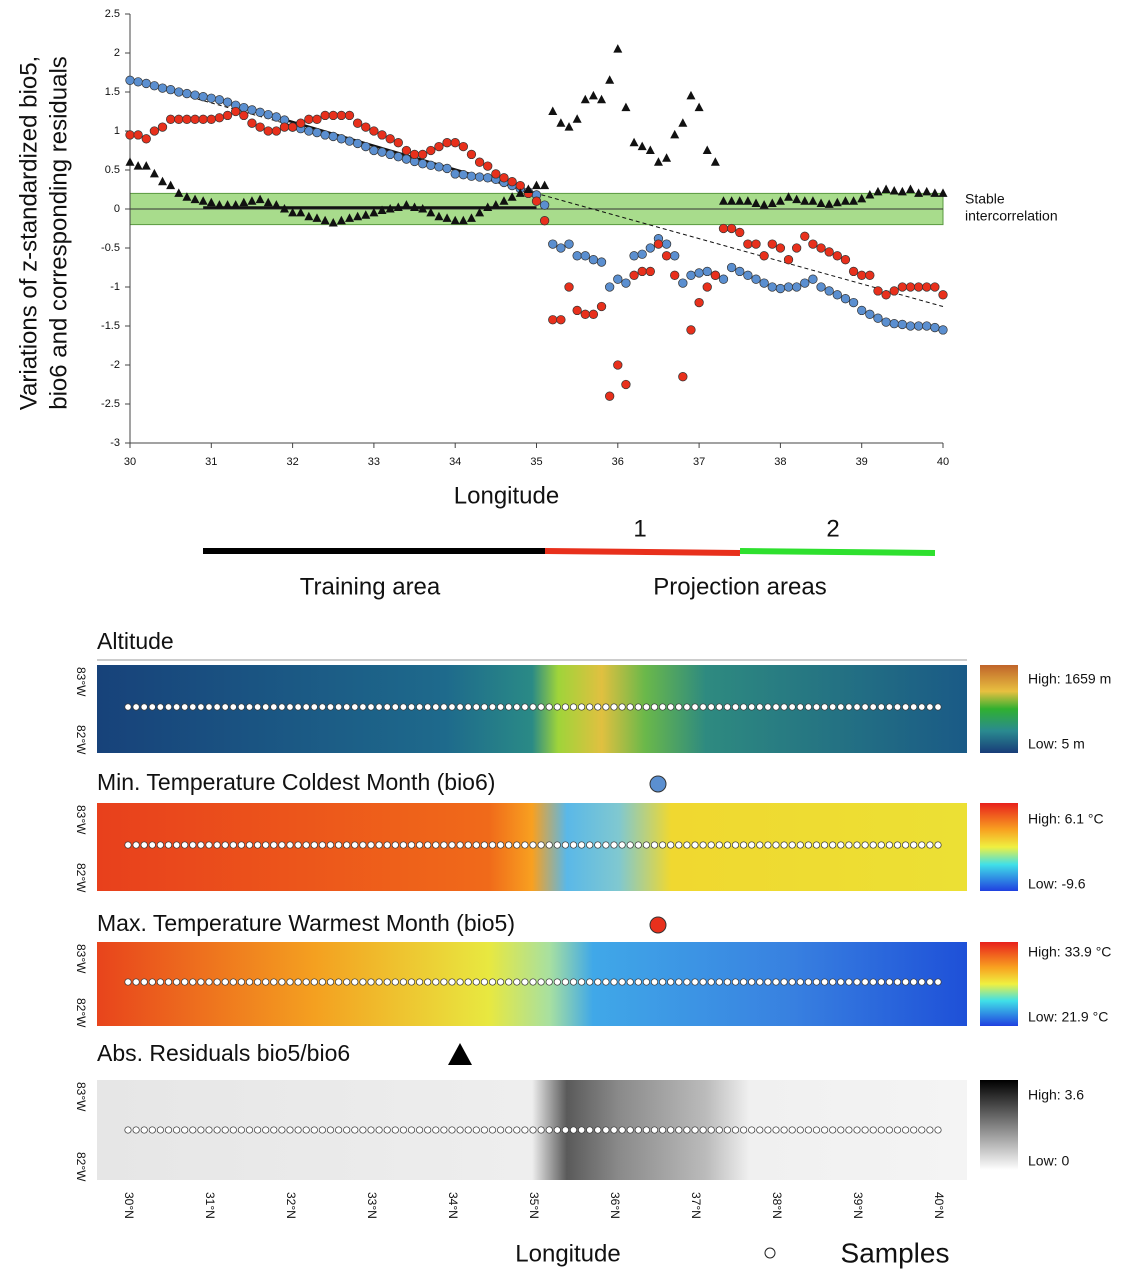  I want to click on legend-low: Low: -9.6, so click(1057, 884).